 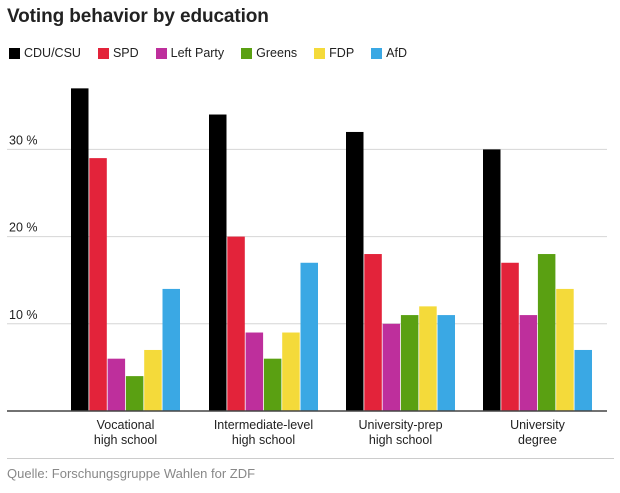 I want to click on y-tick-label: 10 %, so click(x=23, y=315).